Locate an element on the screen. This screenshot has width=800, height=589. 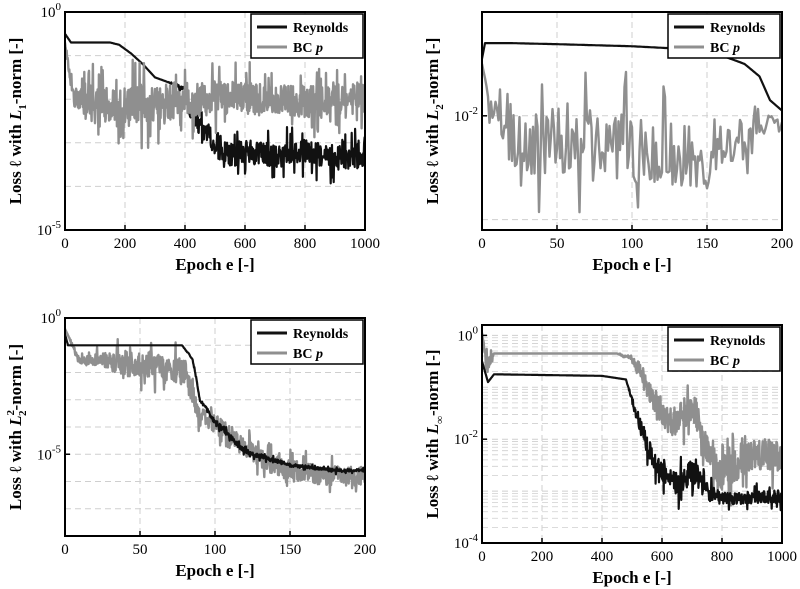
y-axis-label: Loss ℓ with L2-norm [-] is located at coordinates (434, 121).